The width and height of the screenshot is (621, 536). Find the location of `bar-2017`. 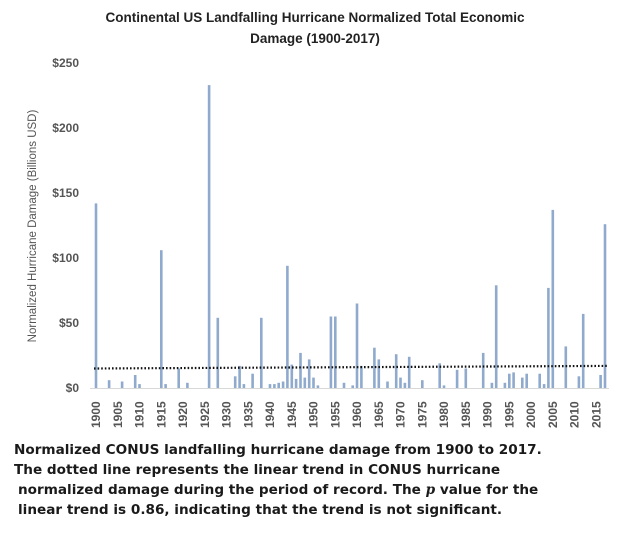

bar-2017 is located at coordinates (605, 306).